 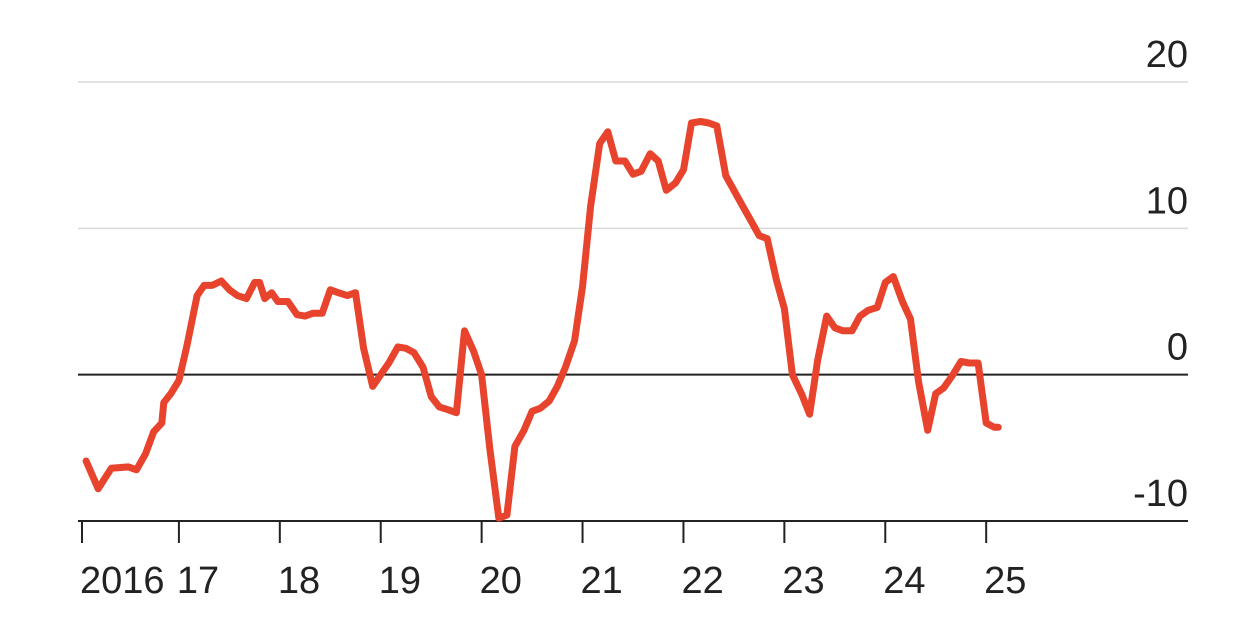 I want to click on y-axis-labels: 20 10 0 -10, so click(x=1160, y=274).